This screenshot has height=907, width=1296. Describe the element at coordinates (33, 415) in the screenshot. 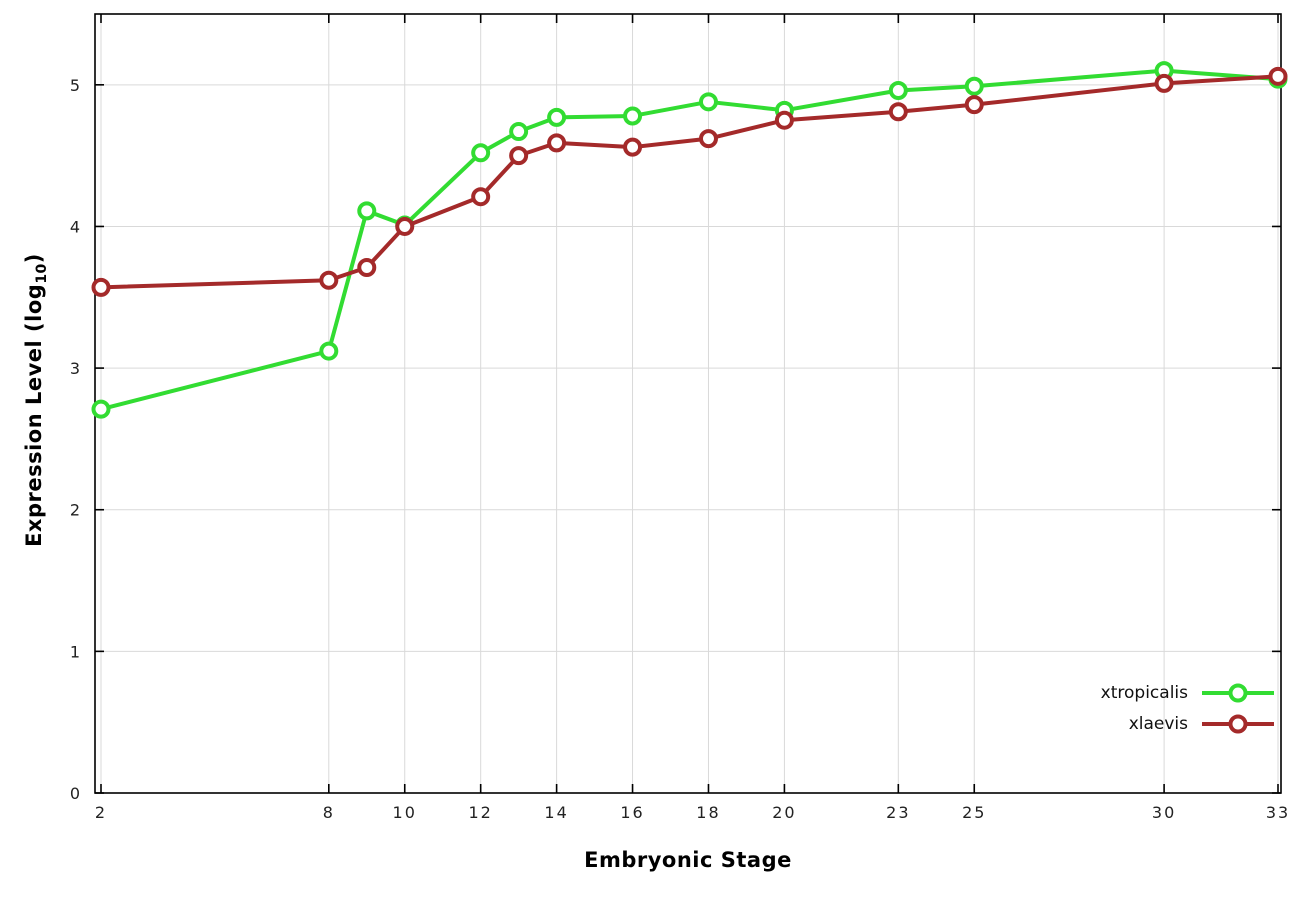

I see `y-axis-label-text: Expression Level (log` at that location.